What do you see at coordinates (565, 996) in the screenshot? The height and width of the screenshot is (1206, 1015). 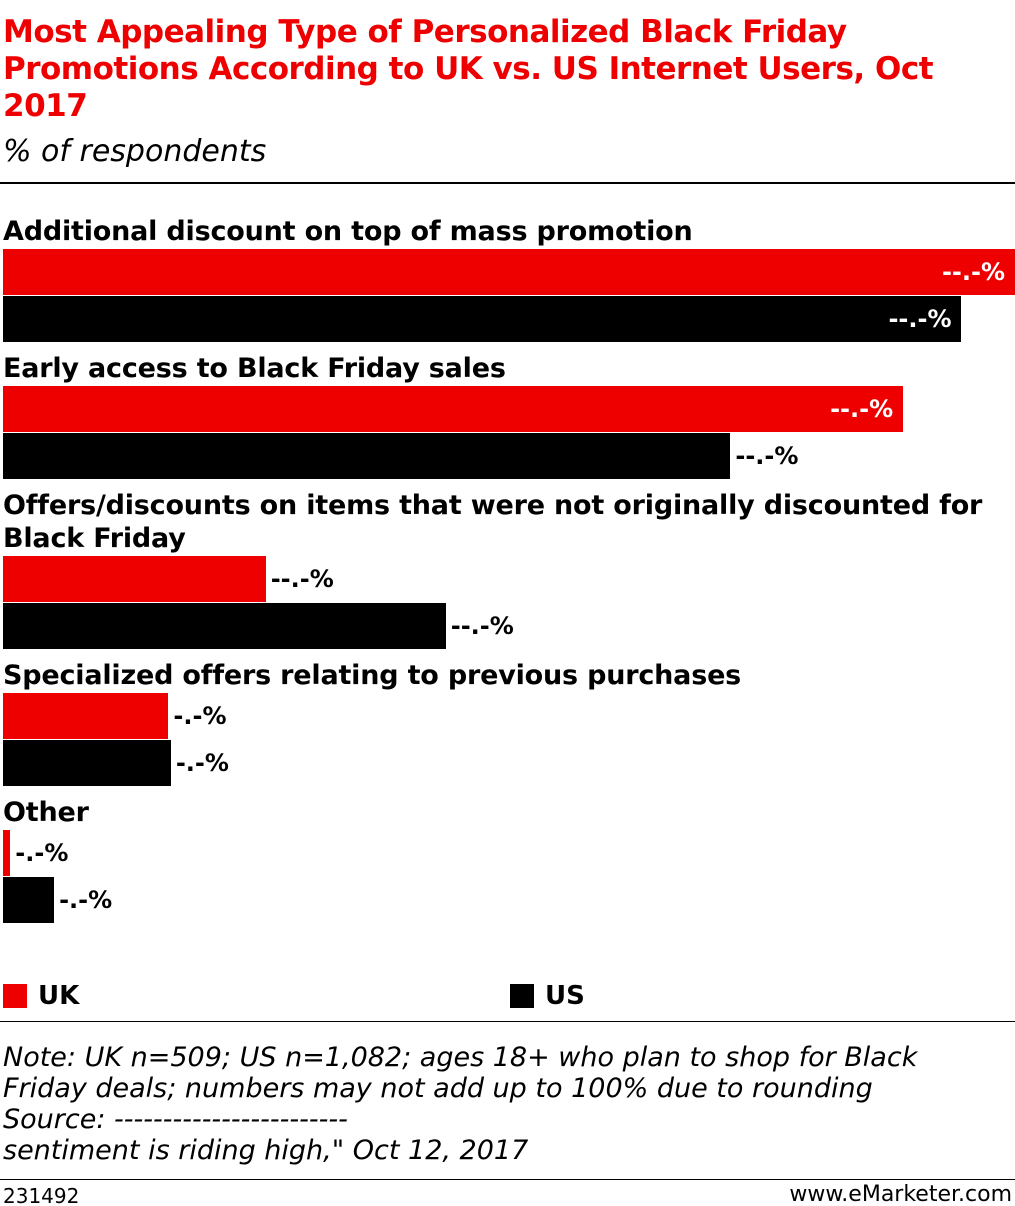 I see `legend-label: US` at bounding box center [565, 996].